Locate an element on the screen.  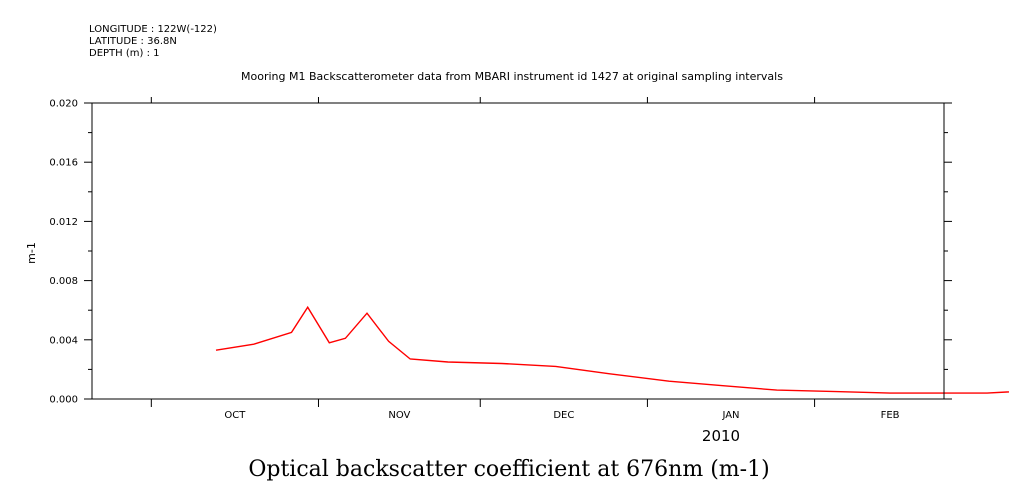
y-tick-label: 0.008 is located at coordinates (63, 281).